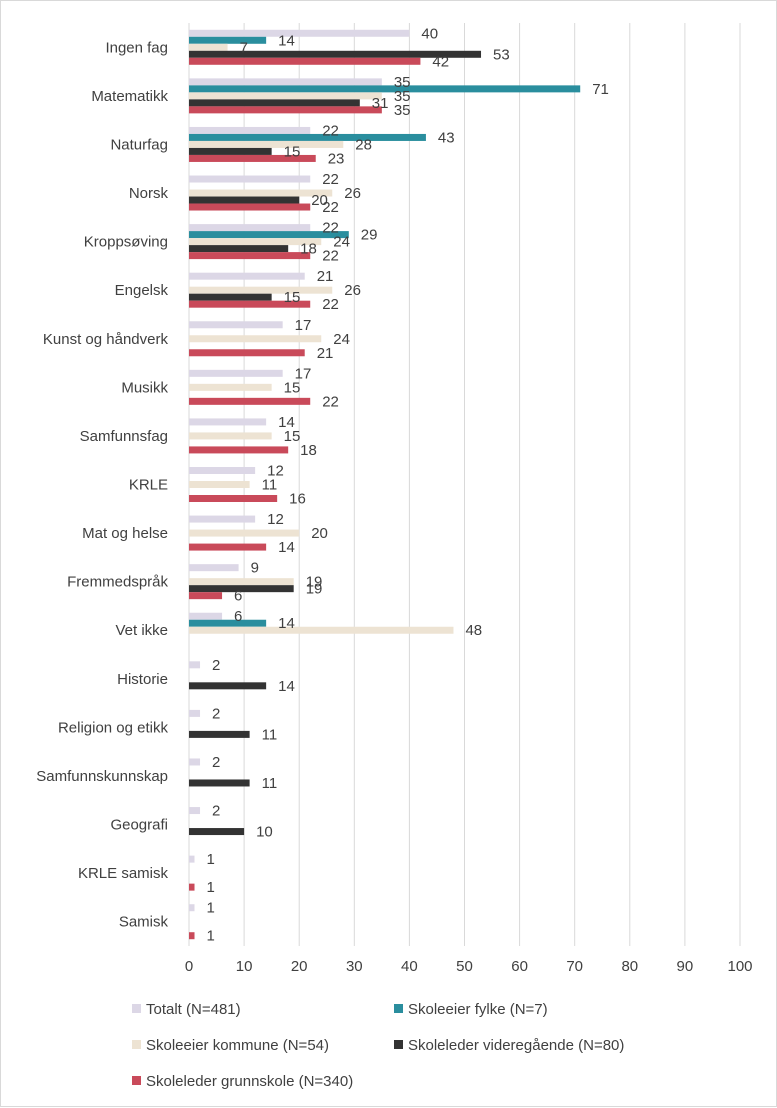  What do you see at coordinates (501, 54) in the screenshot?
I see `data-label: 53` at bounding box center [501, 54].